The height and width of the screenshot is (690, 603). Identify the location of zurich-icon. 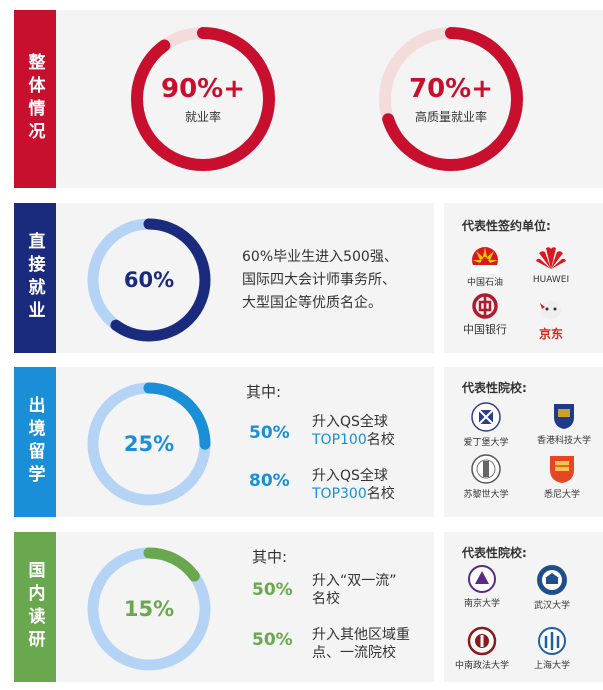
(486, 469).